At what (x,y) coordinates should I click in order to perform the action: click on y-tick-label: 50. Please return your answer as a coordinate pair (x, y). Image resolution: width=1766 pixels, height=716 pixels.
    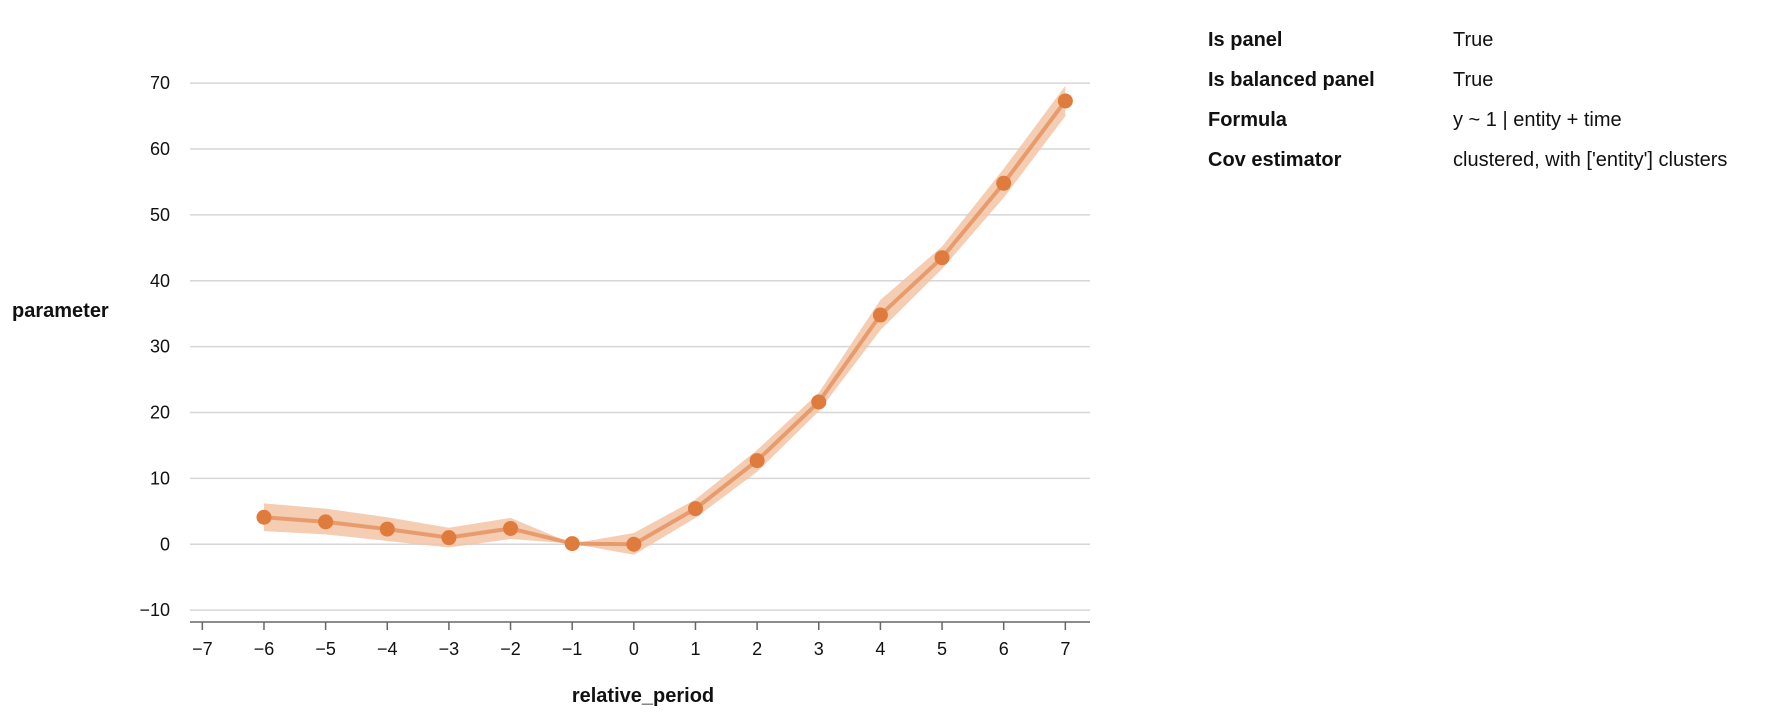
    Looking at the image, I should click on (160, 215).